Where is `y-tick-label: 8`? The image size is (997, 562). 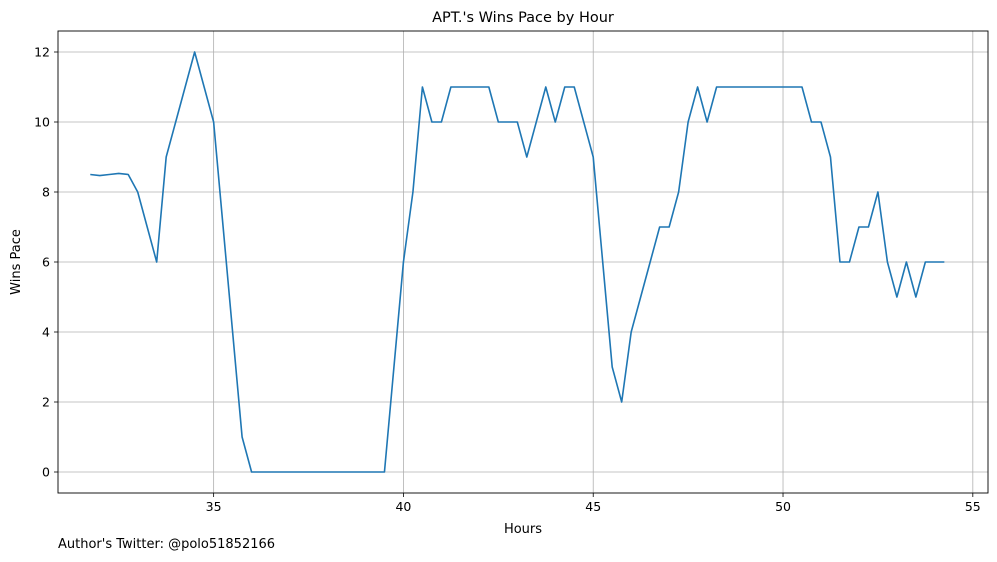
y-tick-label: 8 is located at coordinates (46, 192).